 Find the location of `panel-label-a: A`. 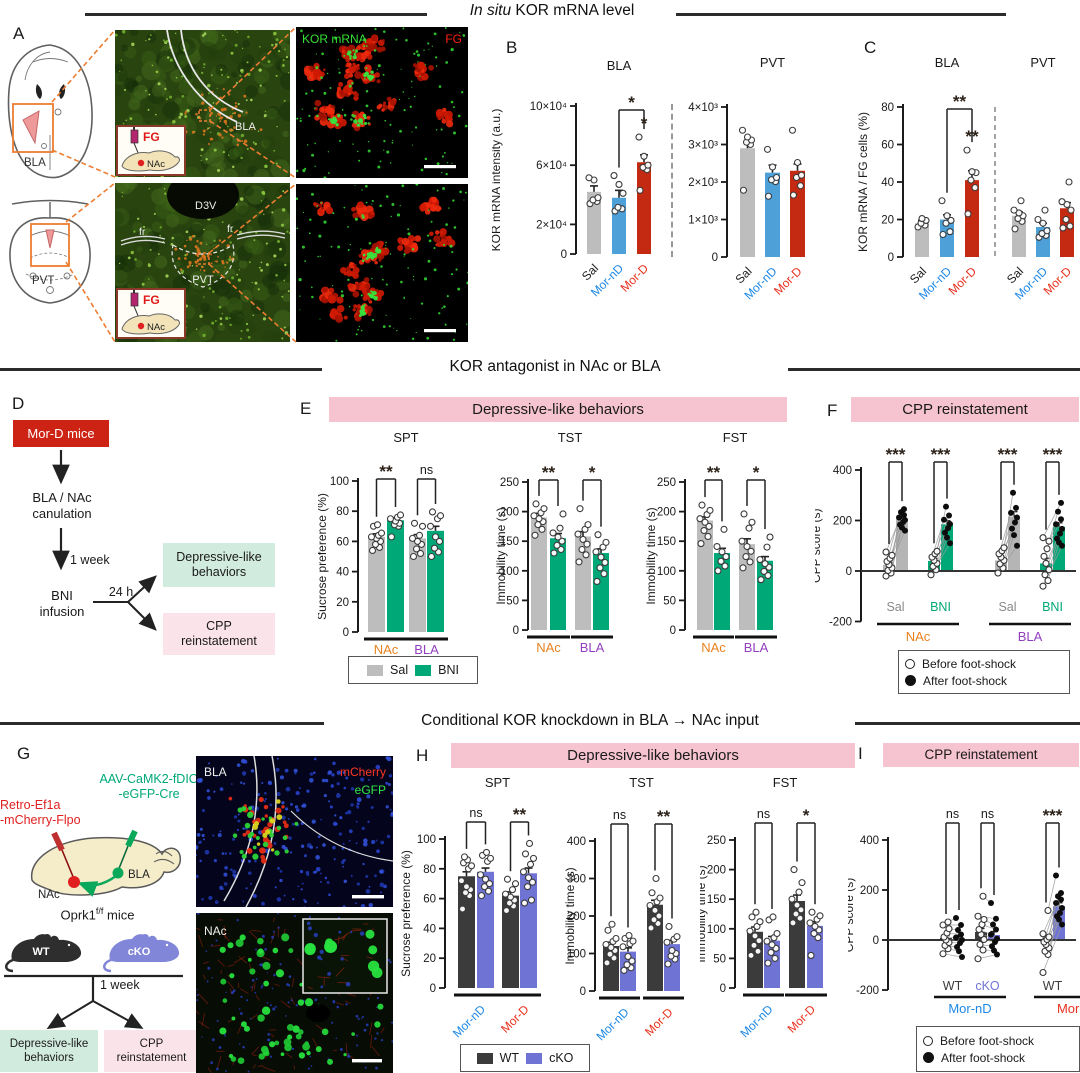

panel-label-a: A is located at coordinates (19, 33).